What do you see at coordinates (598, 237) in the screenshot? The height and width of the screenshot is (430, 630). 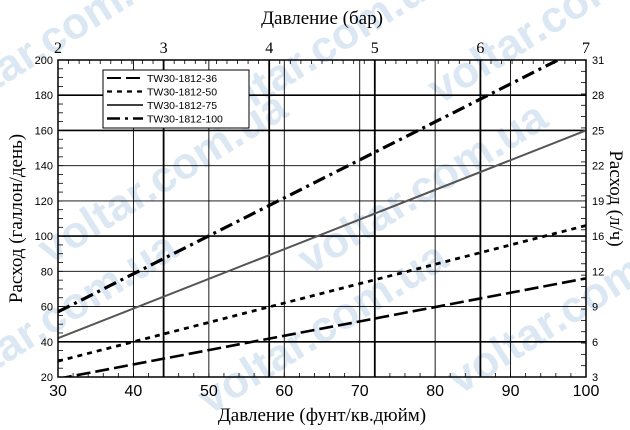 I see `y-right-tick-label: 16` at bounding box center [598, 237].